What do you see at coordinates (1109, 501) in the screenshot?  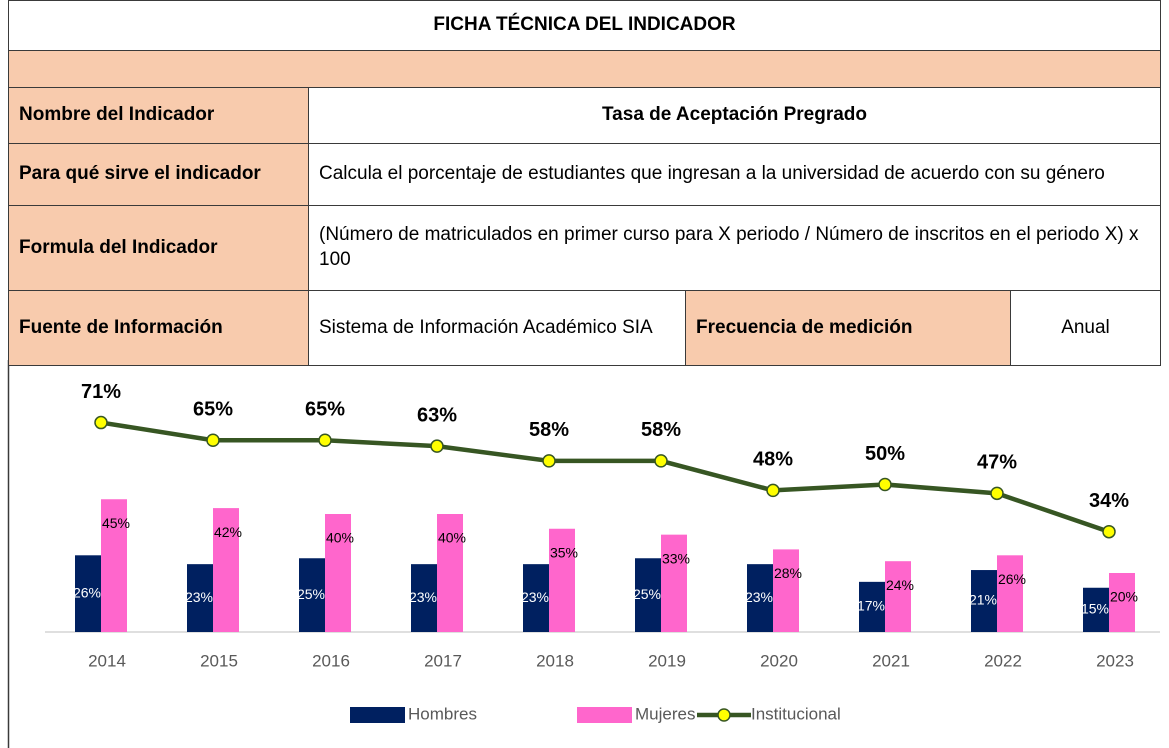 I see `data-label: 34%` at bounding box center [1109, 501].